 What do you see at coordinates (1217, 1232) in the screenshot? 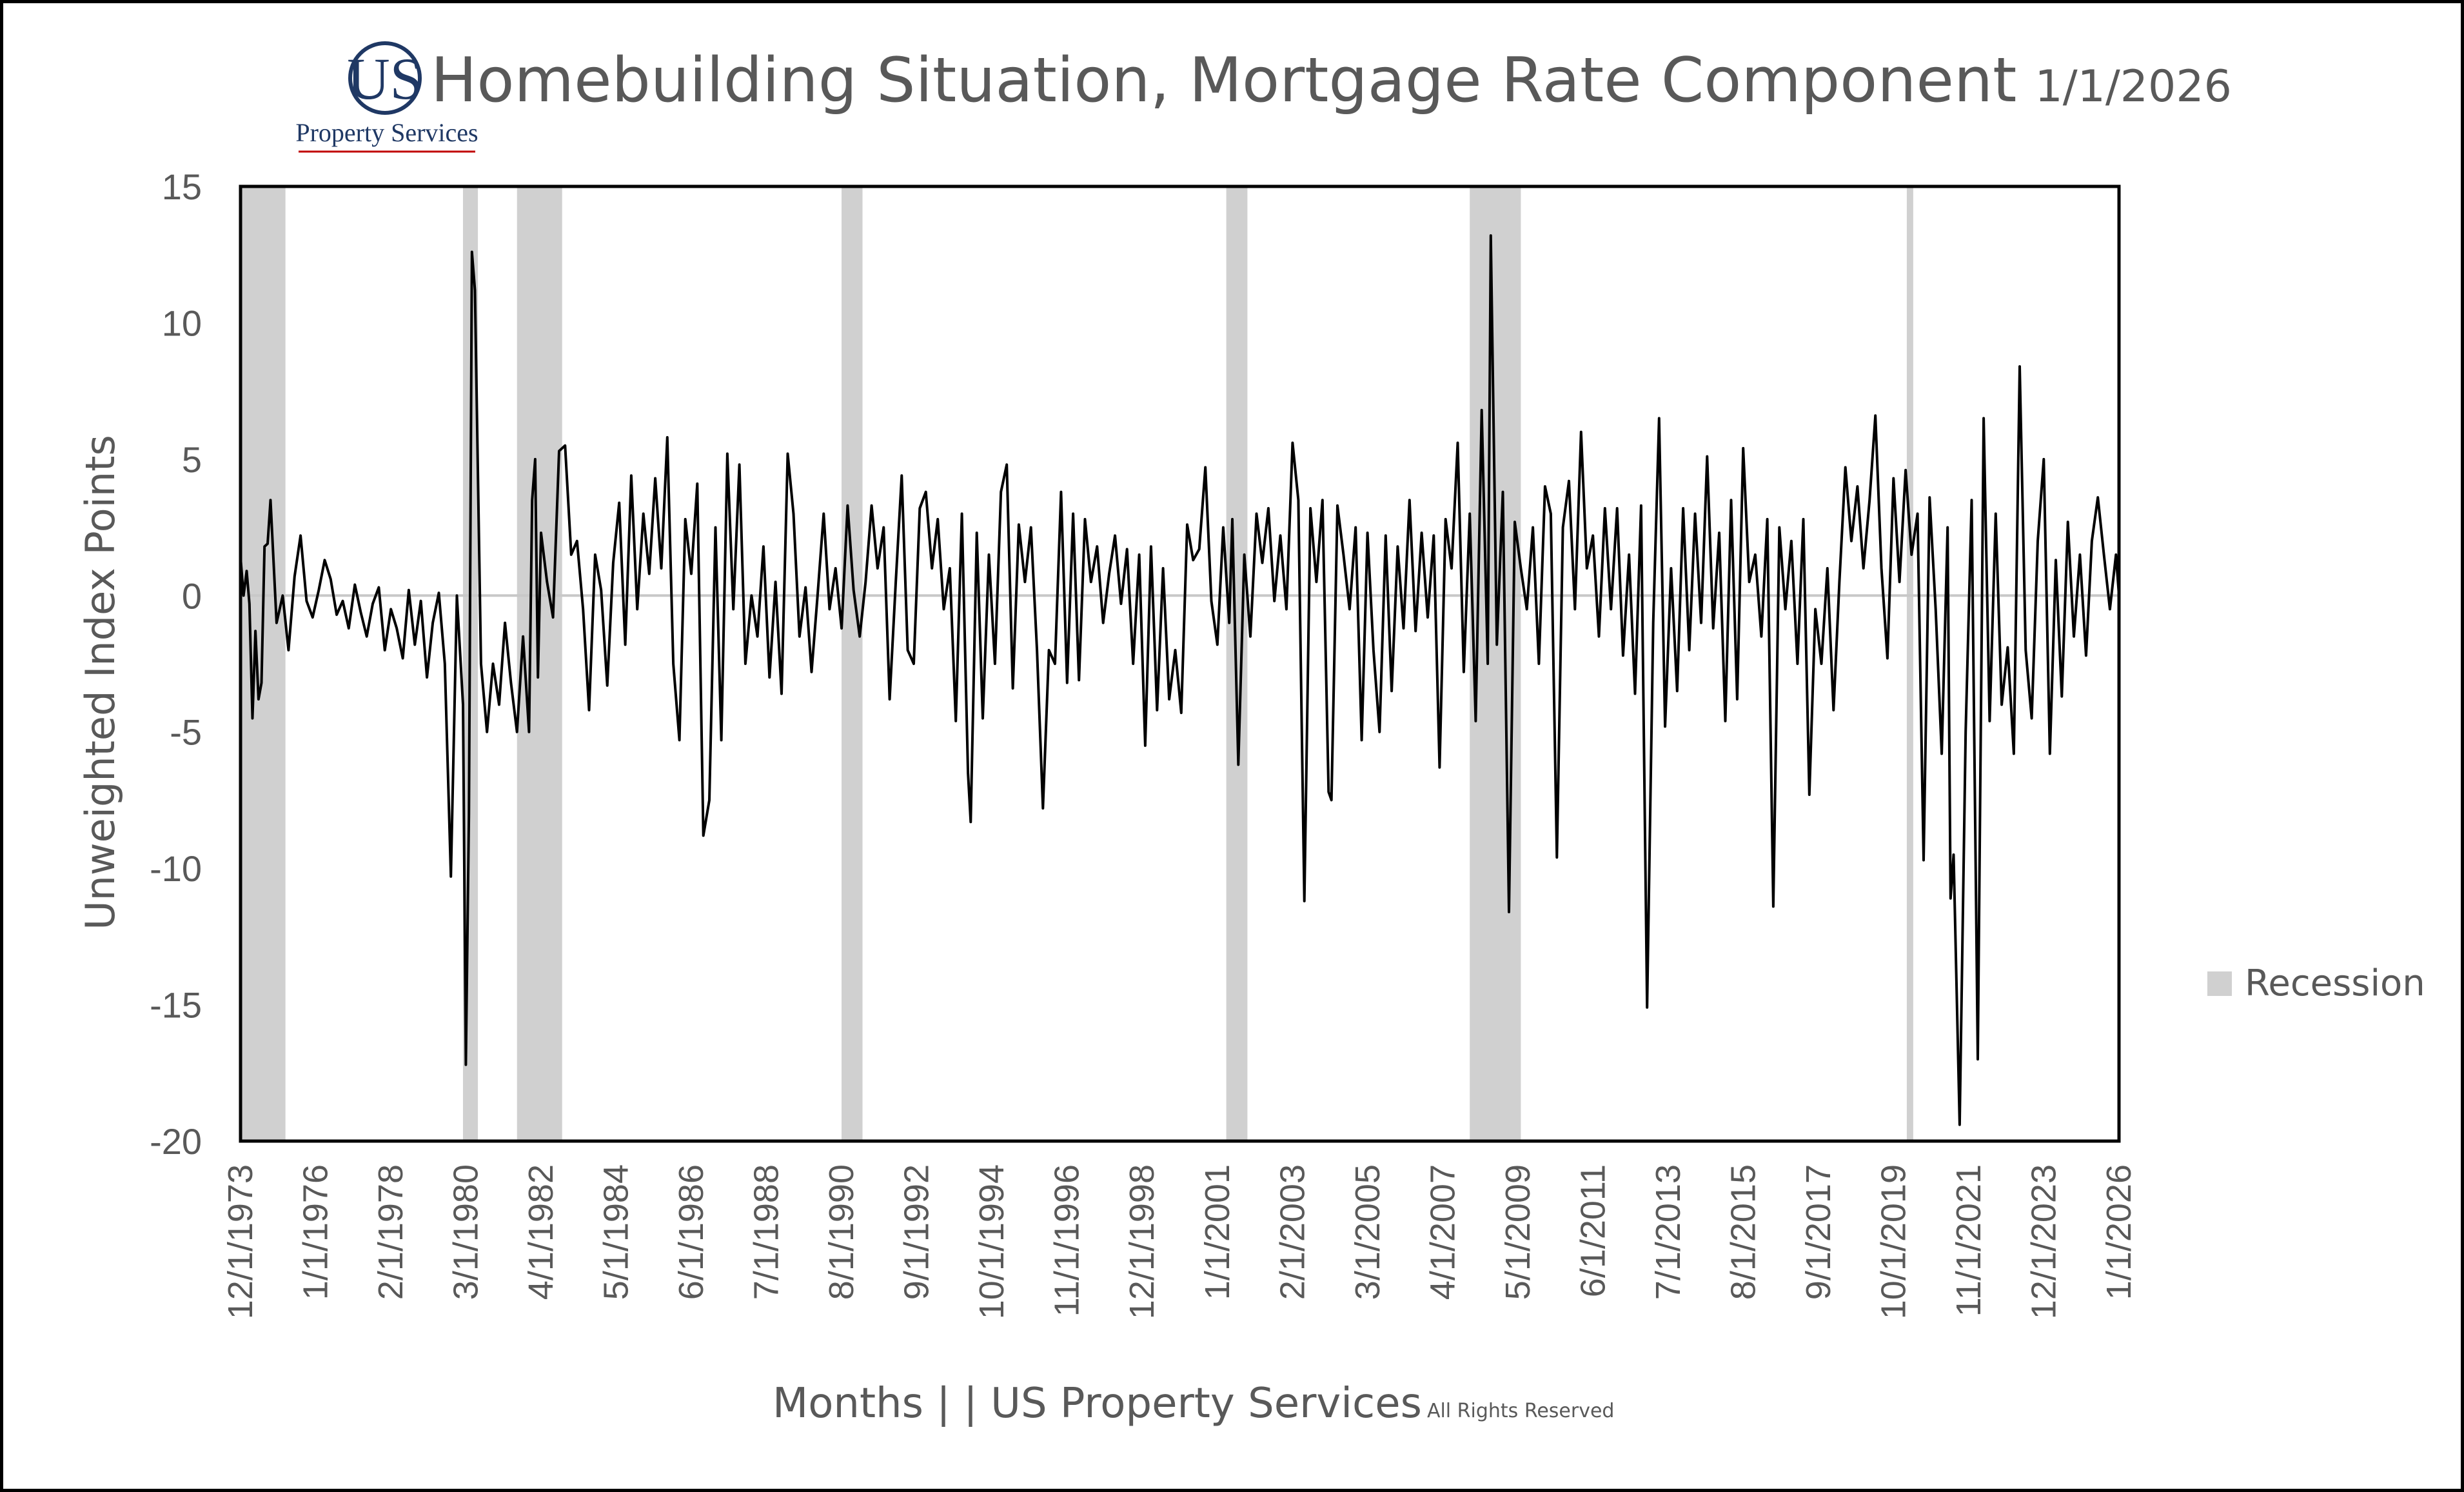
I see `x-tick-label: 1/1/2001` at bounding box center [1217, 1232].